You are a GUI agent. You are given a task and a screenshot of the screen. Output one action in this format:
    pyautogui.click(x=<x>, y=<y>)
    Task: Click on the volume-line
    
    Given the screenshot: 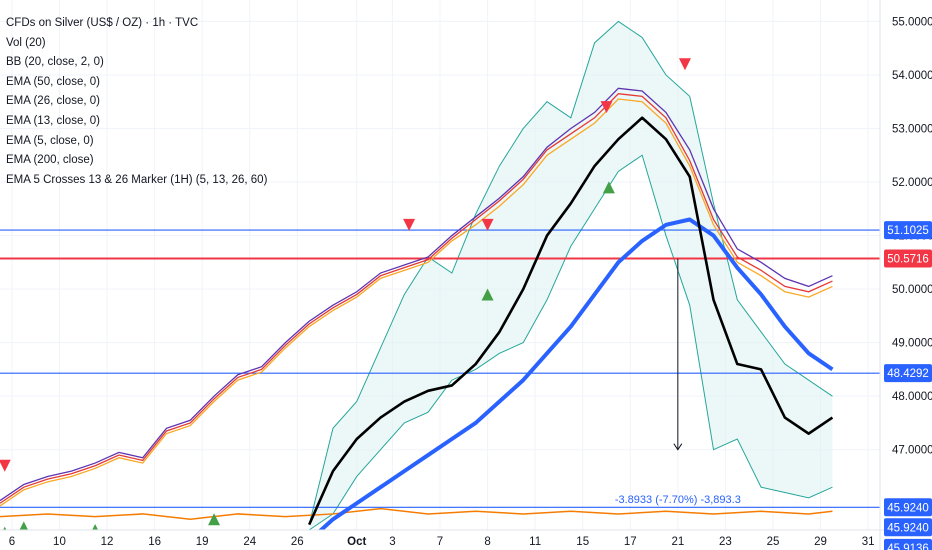 What is the action you would take?
    pyautogui.click(x=416, y=514)
    